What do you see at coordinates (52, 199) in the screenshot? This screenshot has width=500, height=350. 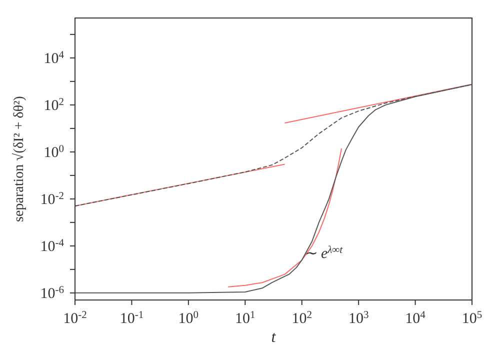 I see `y-tick-label: 10$^{-2}$` at bounding box center [52, 199].